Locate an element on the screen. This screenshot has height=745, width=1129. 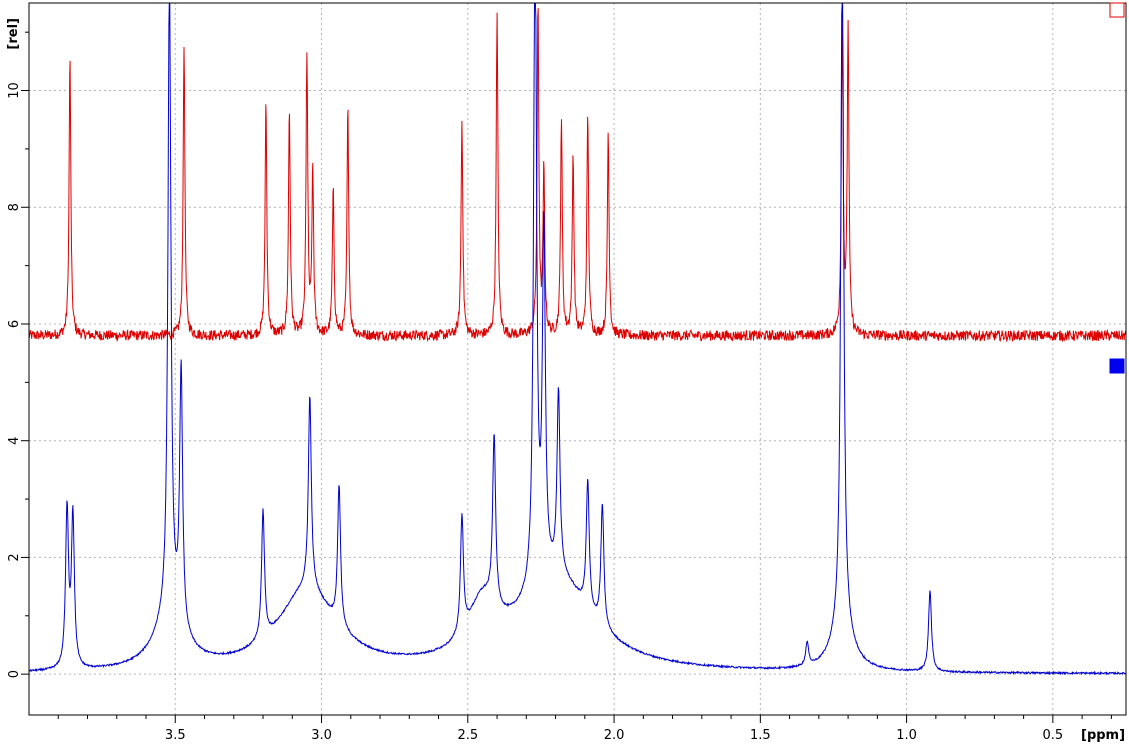
x-tick-label: 2.0 is located at coordinates (614, 735).